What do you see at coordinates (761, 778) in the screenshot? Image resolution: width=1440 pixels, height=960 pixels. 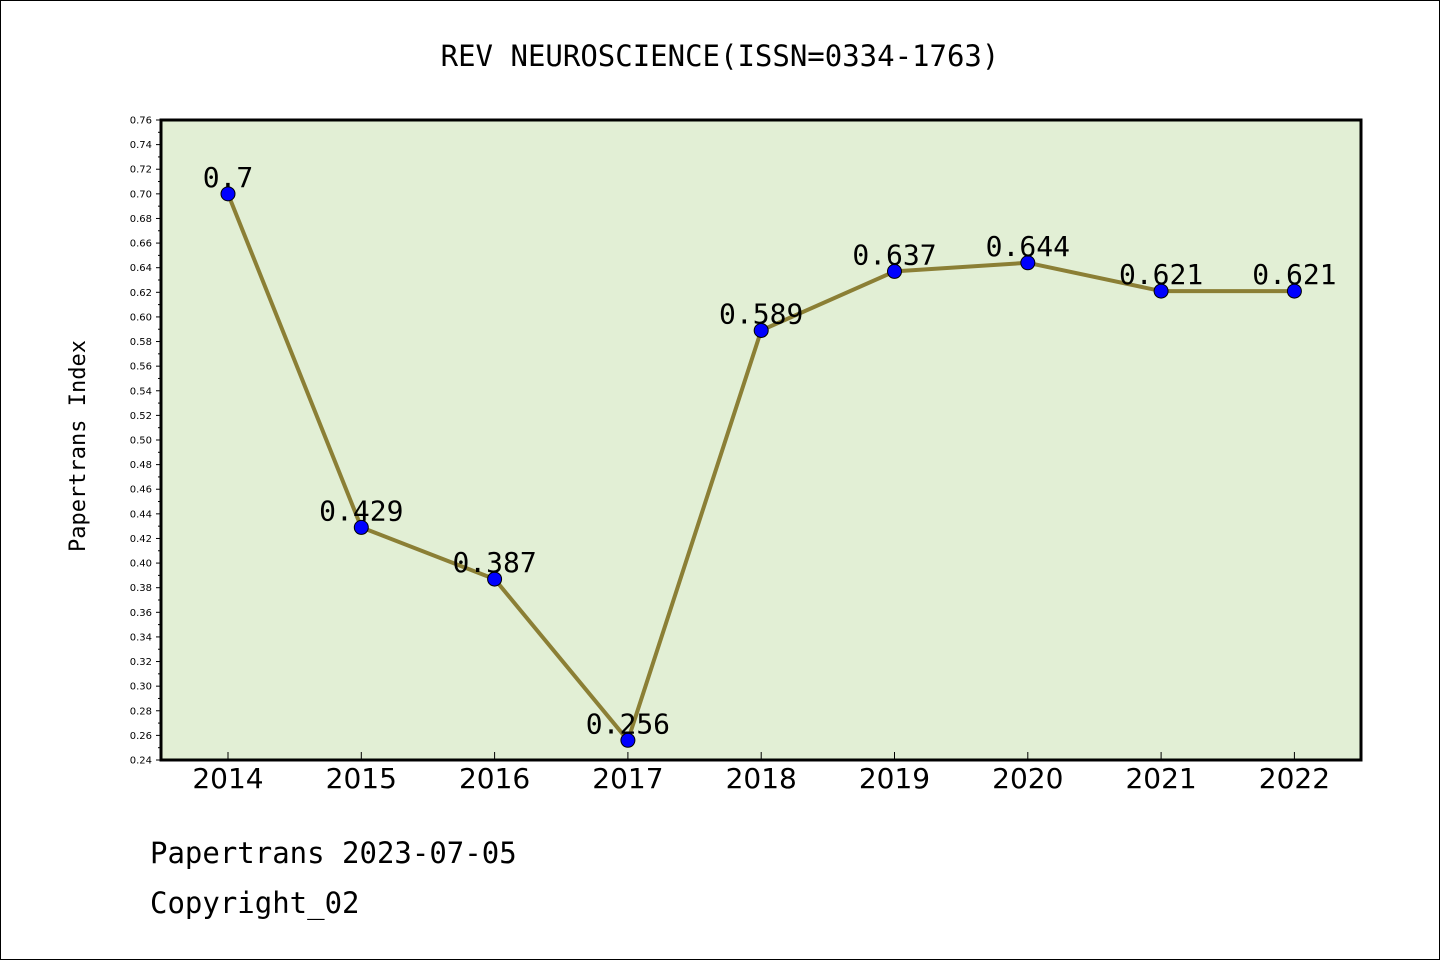 I see `x-tick-label: 2018` at bounding box center [761, 778].